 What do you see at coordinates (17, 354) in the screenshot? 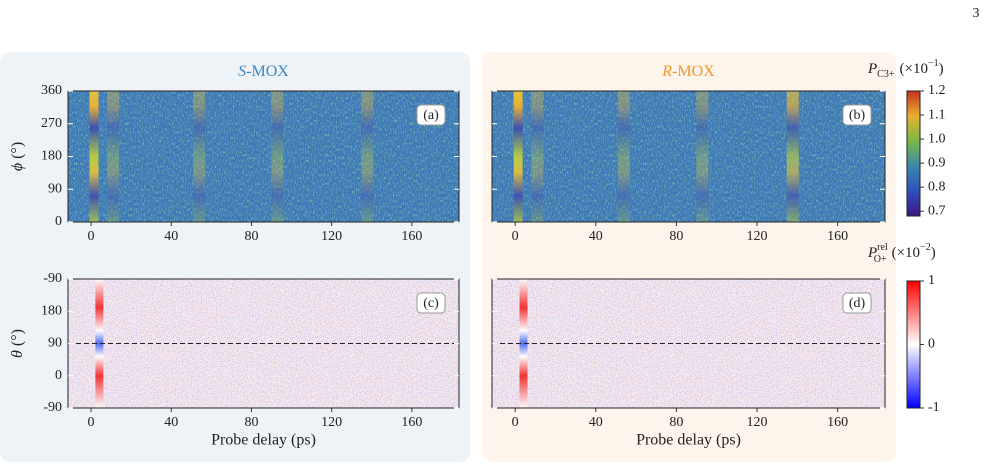
I see `axis-symbol: θ` at bounding box center [17, 354].